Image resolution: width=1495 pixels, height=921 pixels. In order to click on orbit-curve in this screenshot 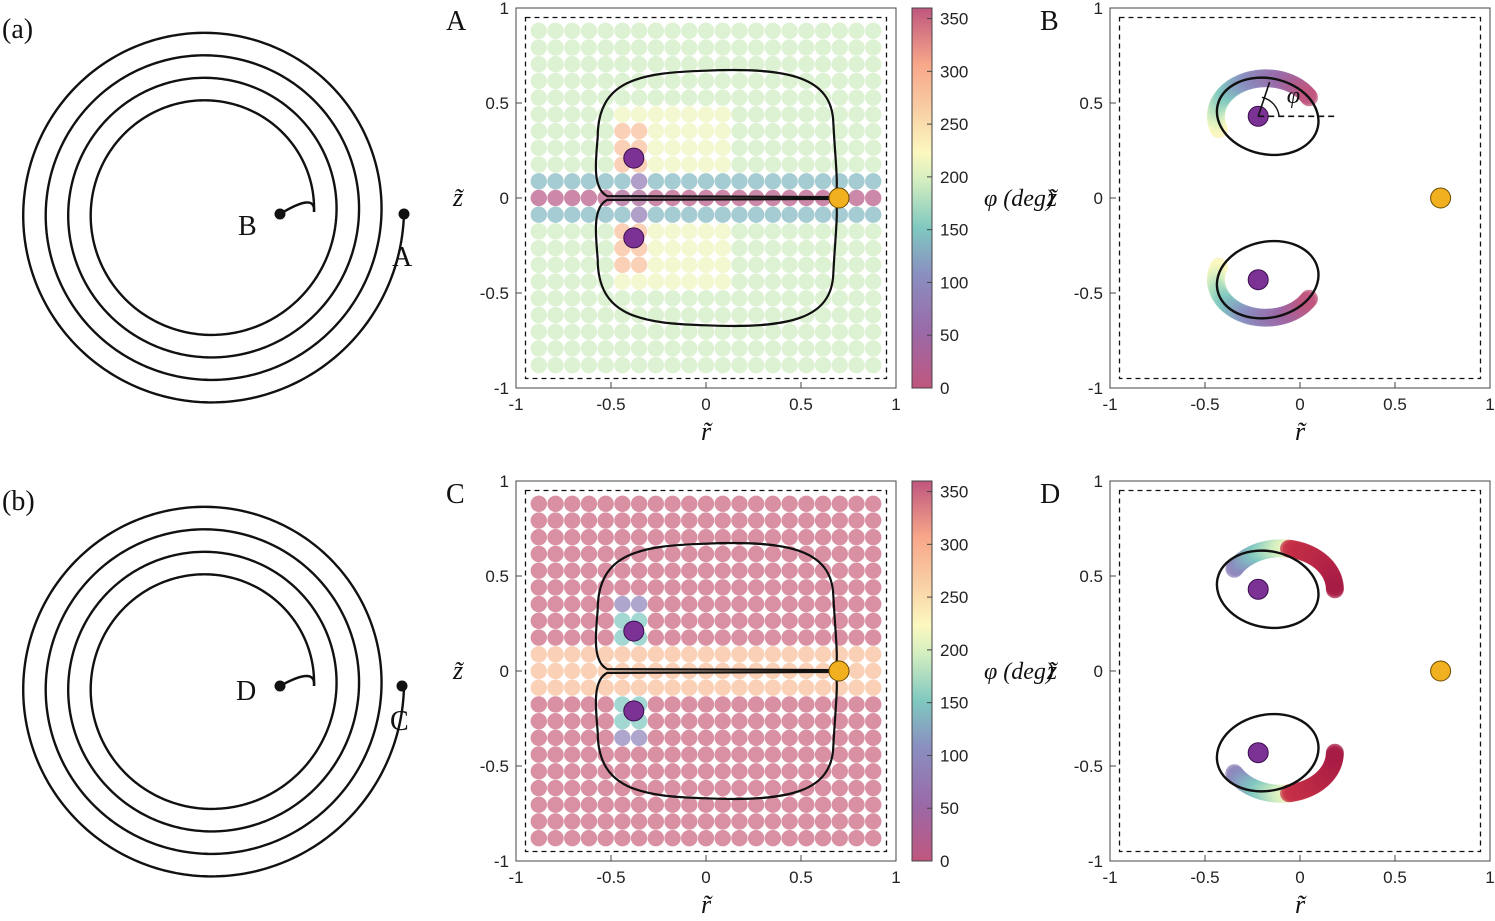, I will do `click(1267, 116)`.